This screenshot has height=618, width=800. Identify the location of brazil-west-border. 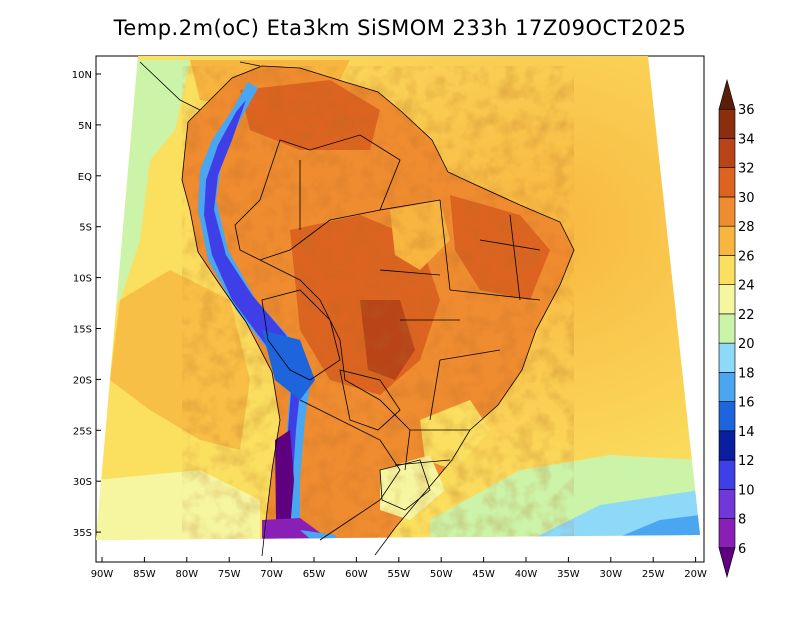
(335, 365).